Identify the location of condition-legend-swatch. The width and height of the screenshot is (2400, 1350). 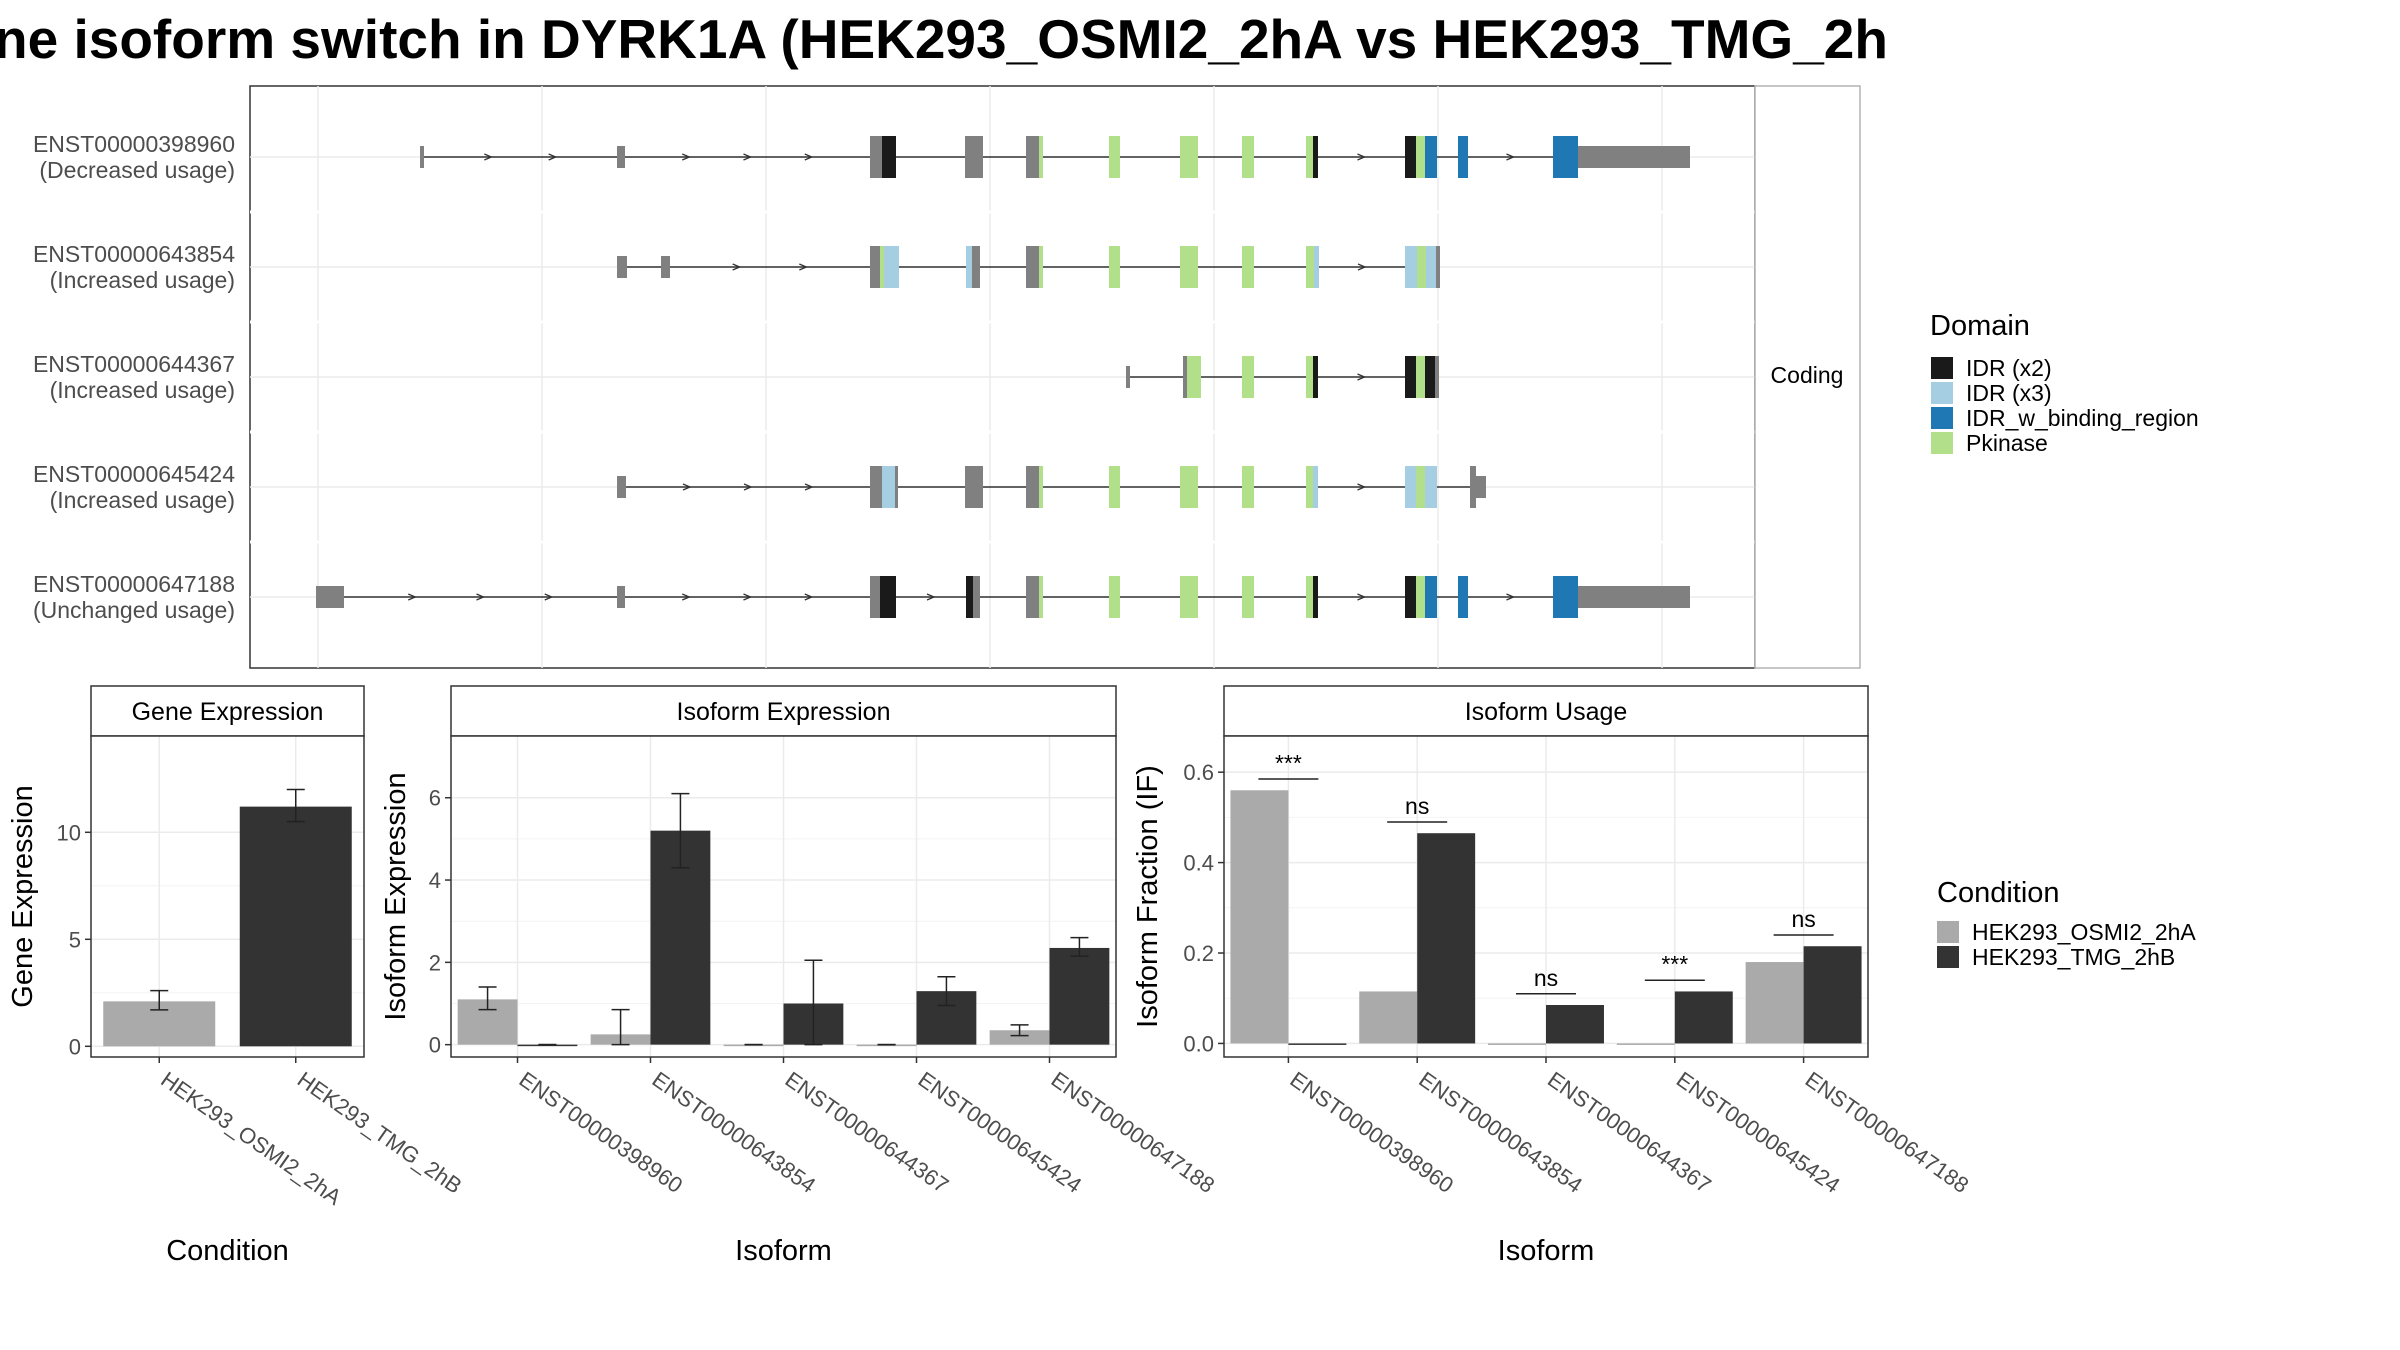
(1948, 932).